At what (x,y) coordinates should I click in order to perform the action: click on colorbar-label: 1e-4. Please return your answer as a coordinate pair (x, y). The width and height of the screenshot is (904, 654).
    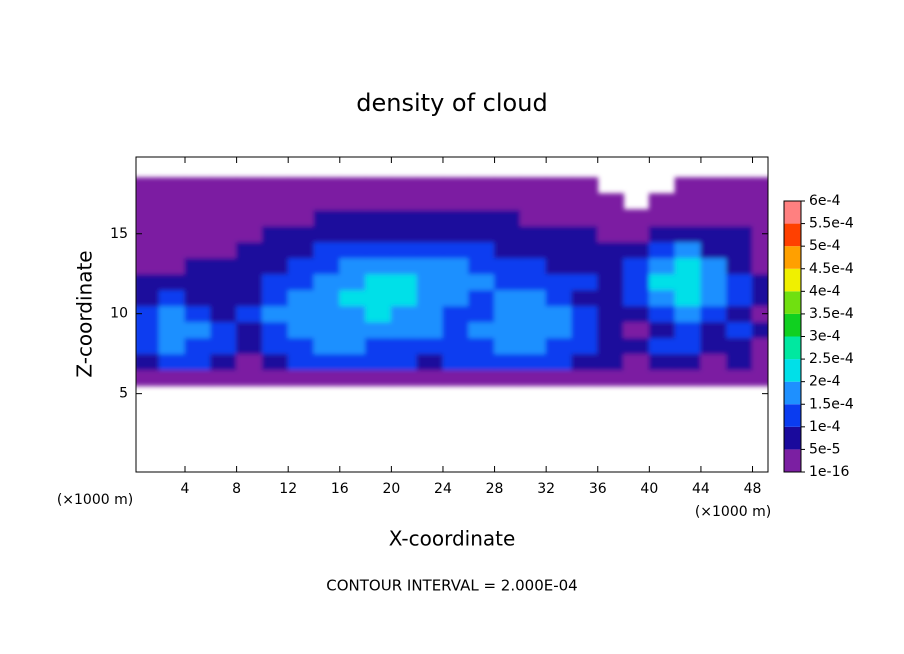
    Looking at the image, I should click on (825, 427).